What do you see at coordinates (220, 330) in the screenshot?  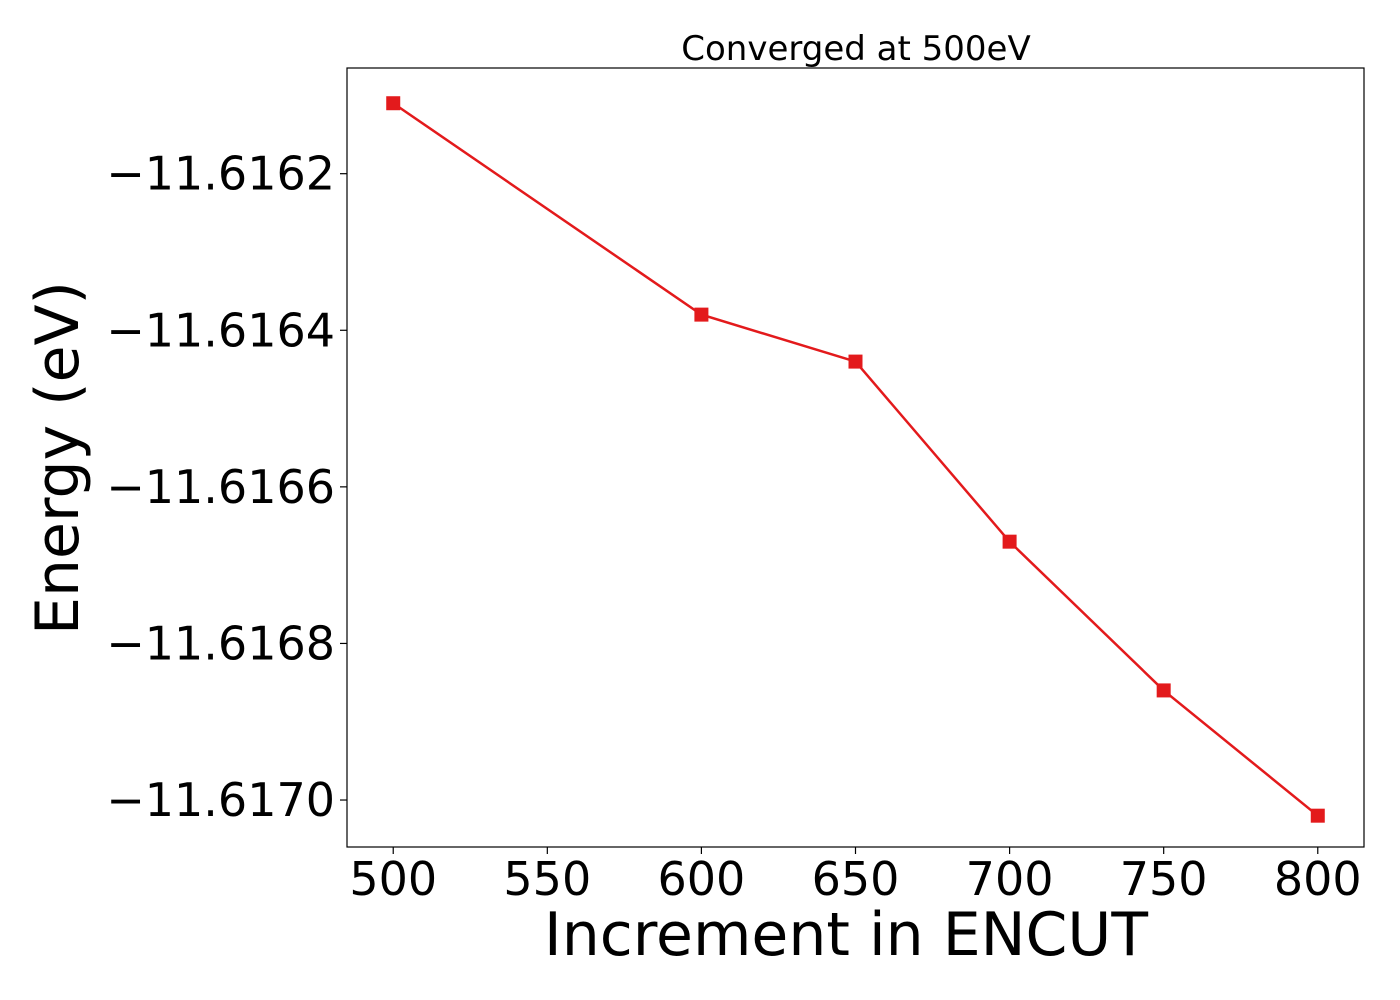 I see `y-tick-label: −11.6164` at bounding box center [220, 330].